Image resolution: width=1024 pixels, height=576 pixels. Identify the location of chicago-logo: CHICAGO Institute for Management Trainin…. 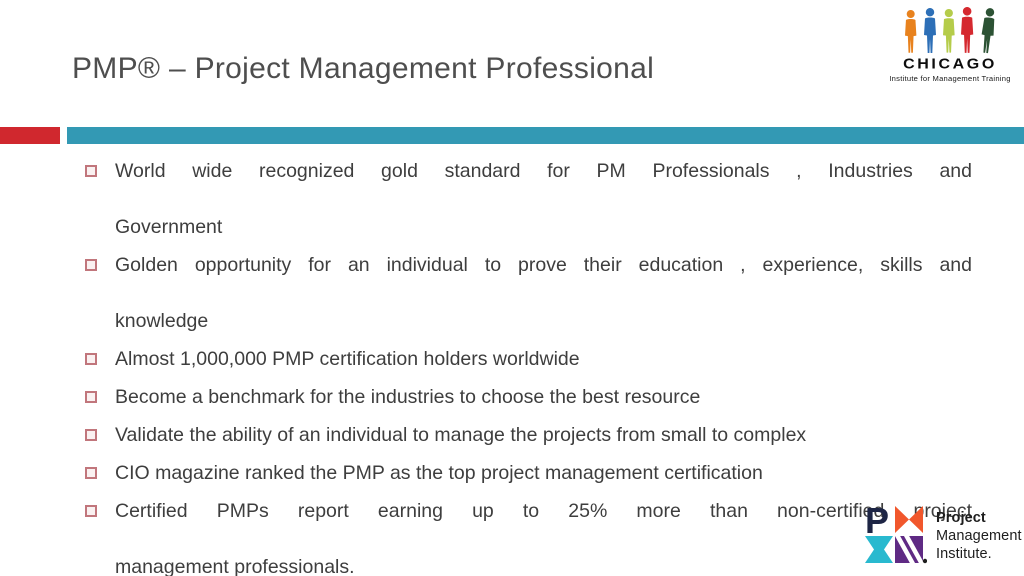
(950, 44).